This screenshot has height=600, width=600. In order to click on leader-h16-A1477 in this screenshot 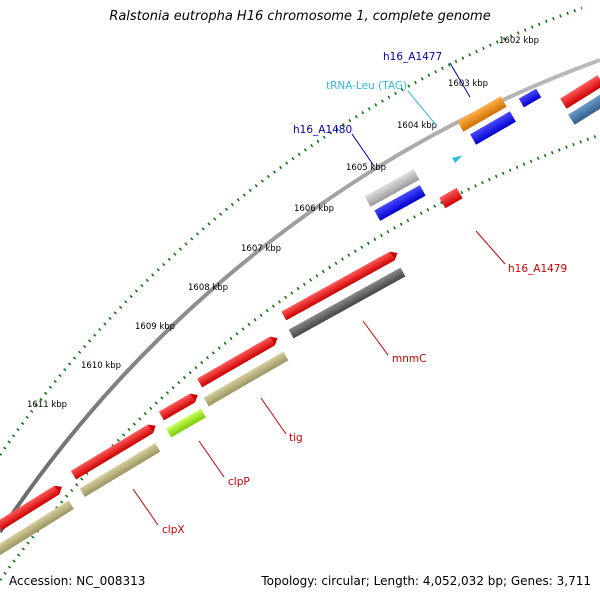, I will do `click(460, 80)`.